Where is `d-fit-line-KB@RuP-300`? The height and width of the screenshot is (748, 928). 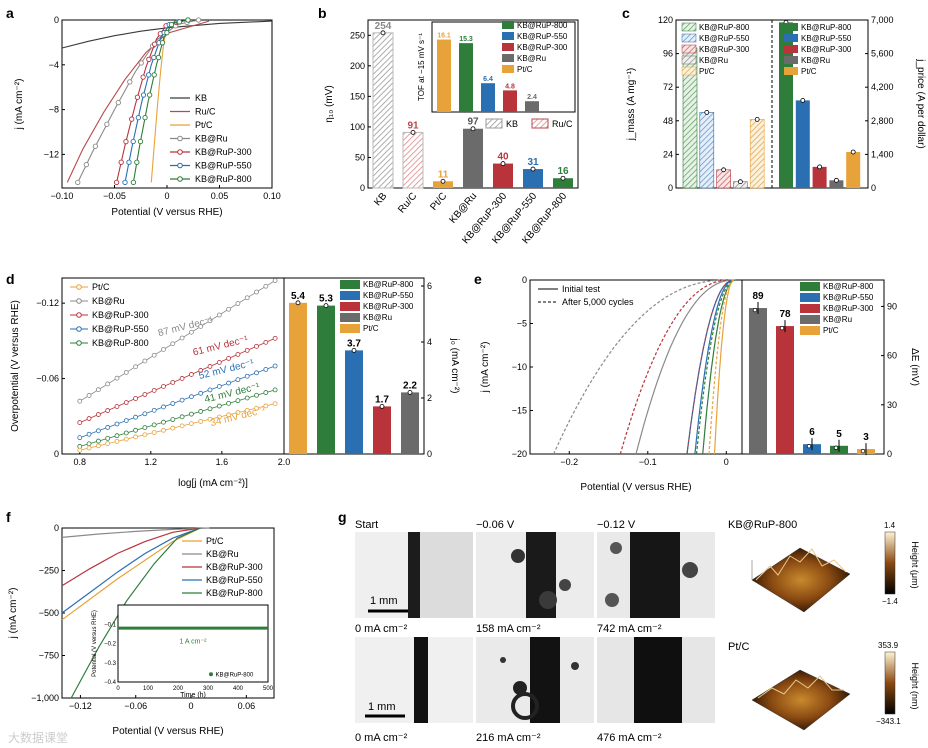 d-fit-line-KB@RuP-300 is located at coordinates (177, 380).